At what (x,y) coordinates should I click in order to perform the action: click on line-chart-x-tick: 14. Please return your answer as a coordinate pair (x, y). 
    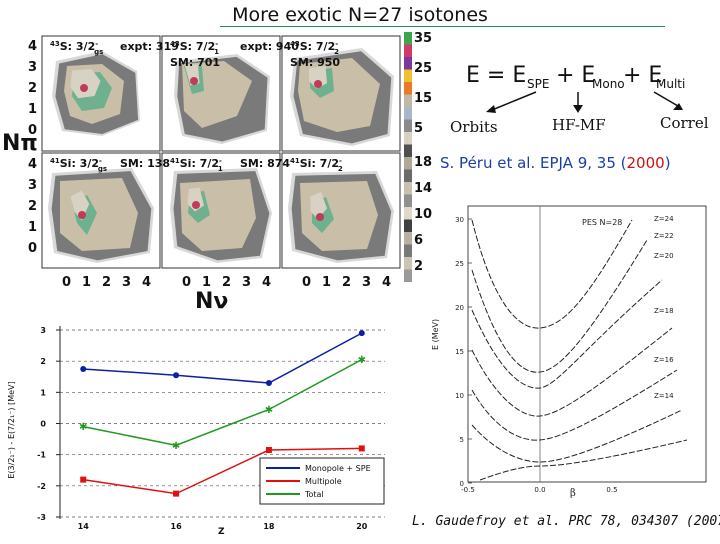
    Looking at the image, I should click on (84, 526).